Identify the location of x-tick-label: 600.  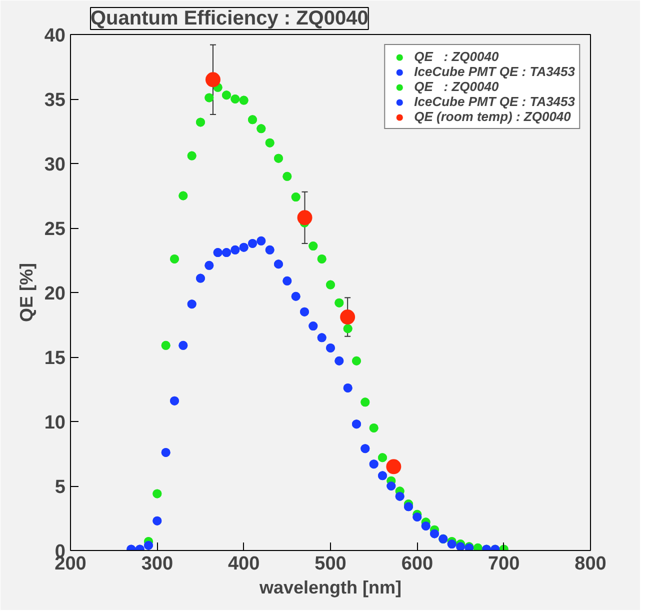
(417, 564).